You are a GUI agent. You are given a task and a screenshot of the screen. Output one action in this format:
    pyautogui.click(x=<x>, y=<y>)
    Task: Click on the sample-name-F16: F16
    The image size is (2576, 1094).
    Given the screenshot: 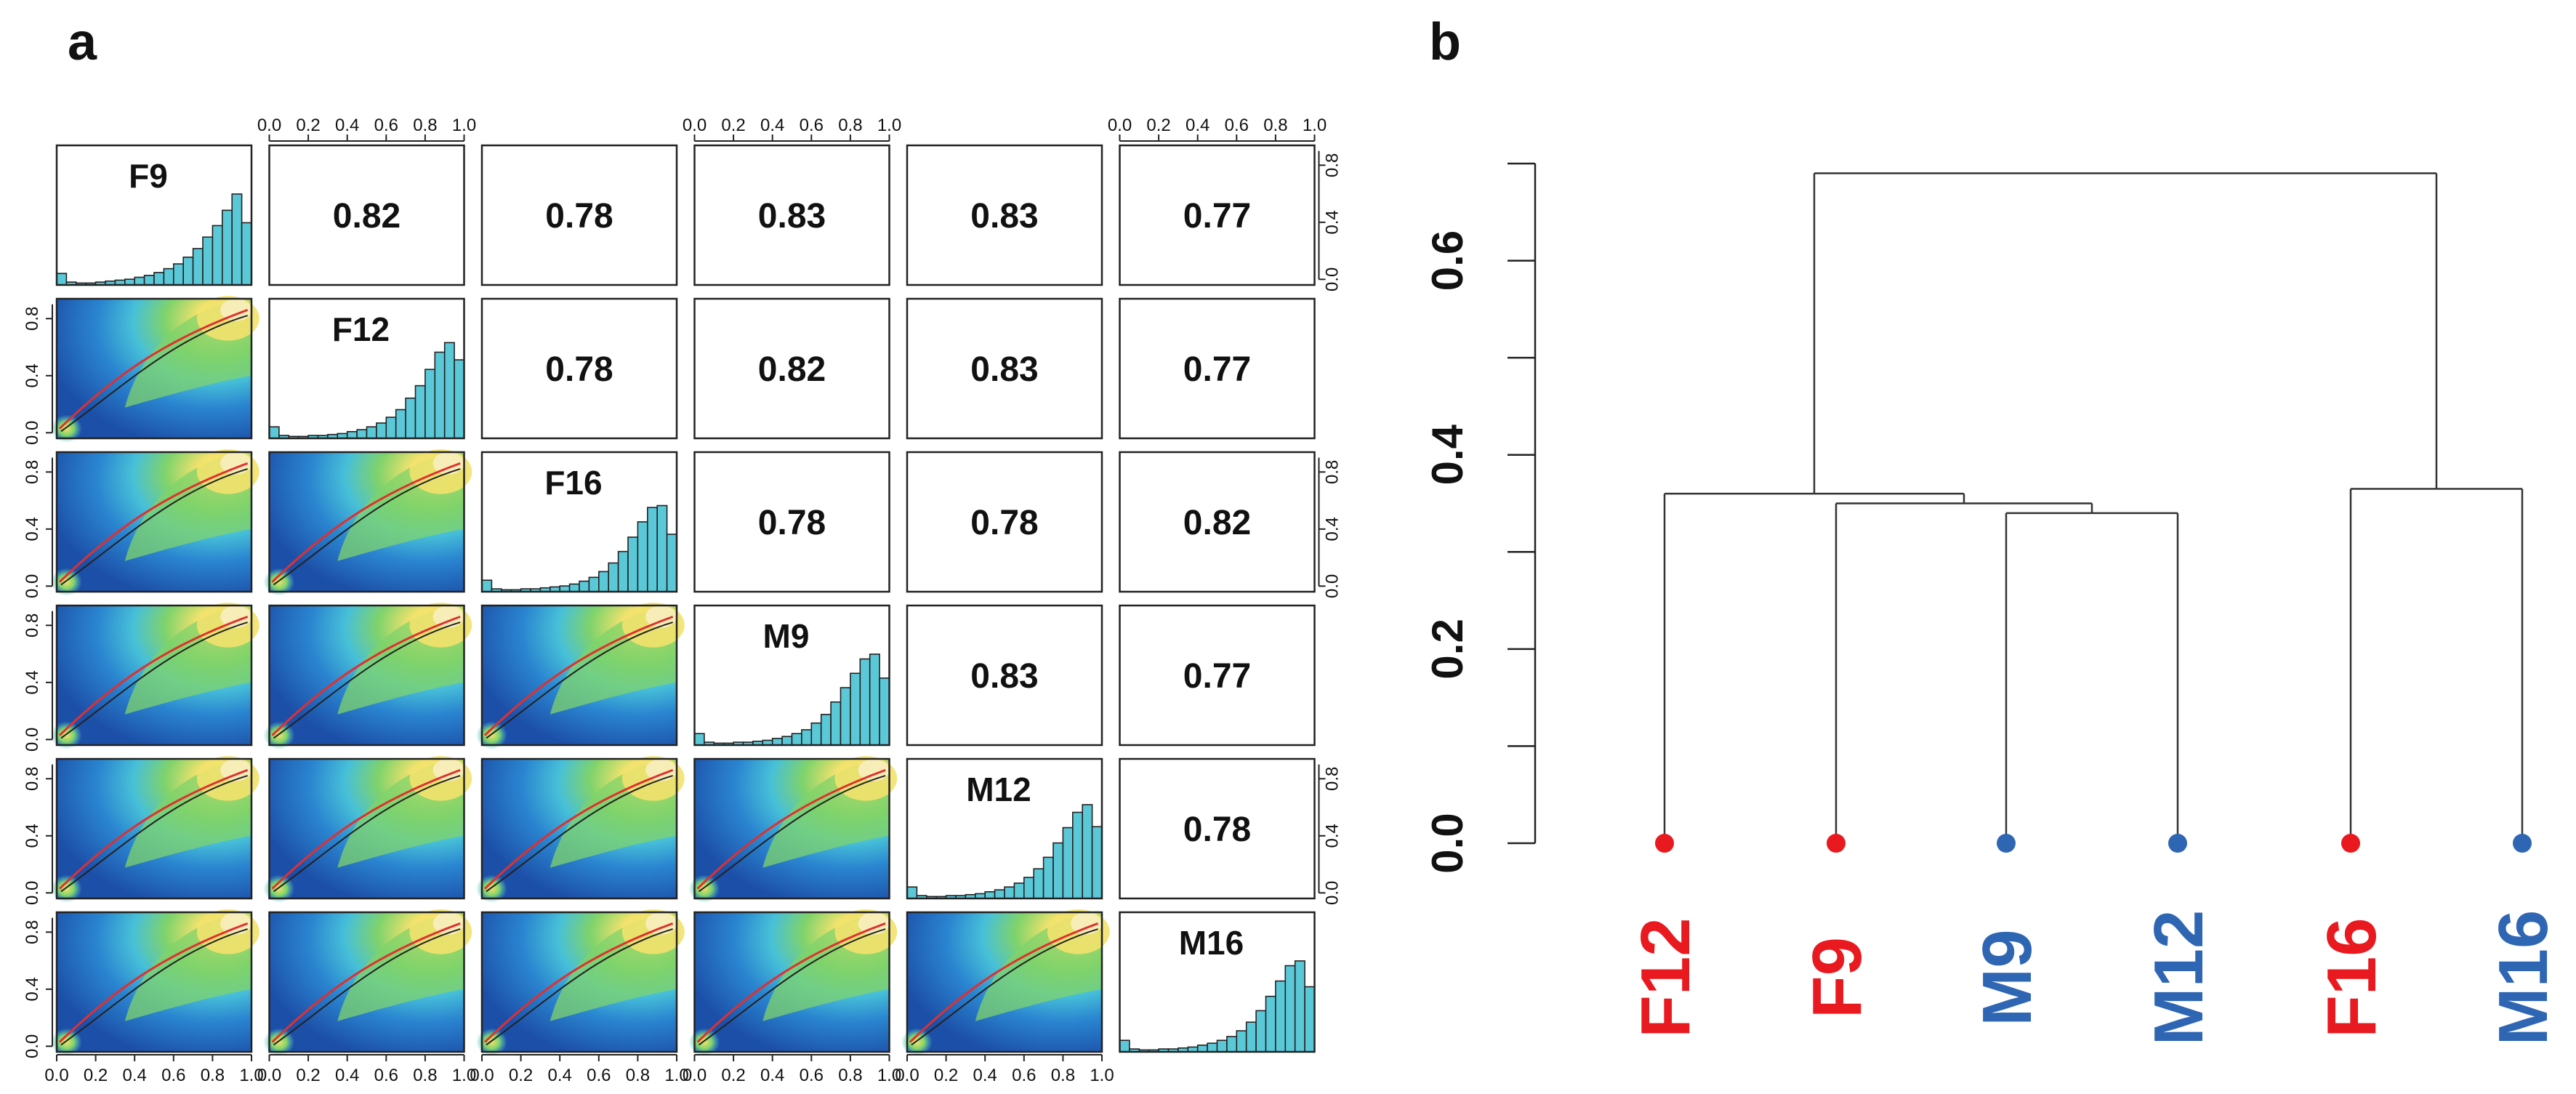 What is the action you would take?
    pyautogui.click(x=573, y=483)
    